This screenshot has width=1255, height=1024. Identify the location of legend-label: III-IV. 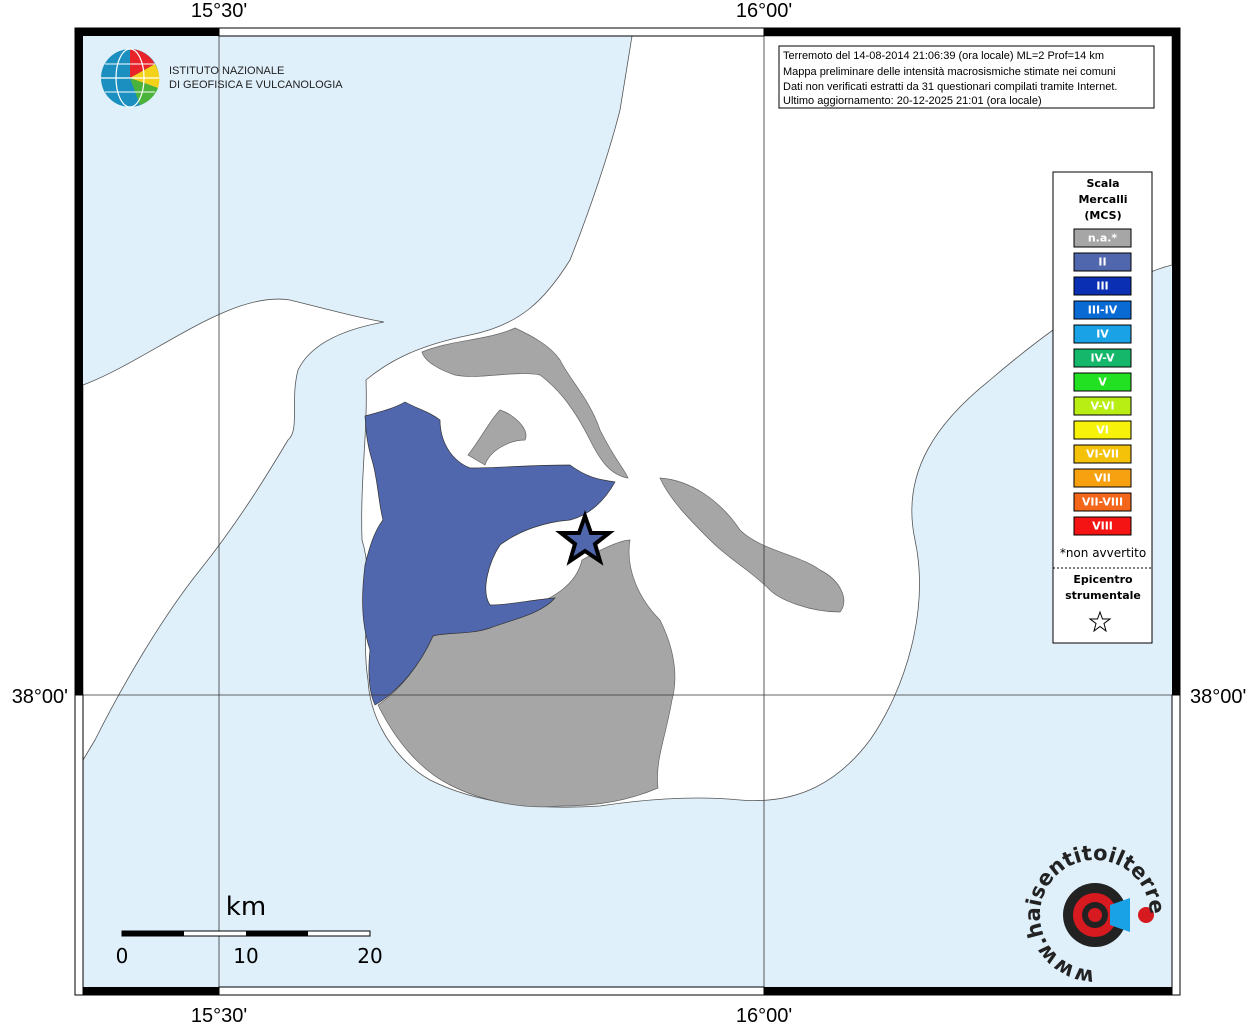
(1103, 310).